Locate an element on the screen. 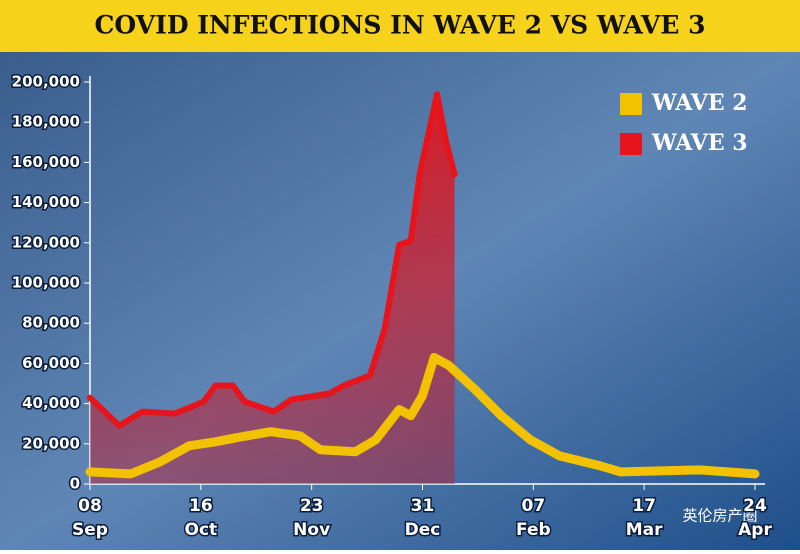 The width and height of the screenshot is (800, 554). x-tick-month: Nov is located at coordinates (311, 530).